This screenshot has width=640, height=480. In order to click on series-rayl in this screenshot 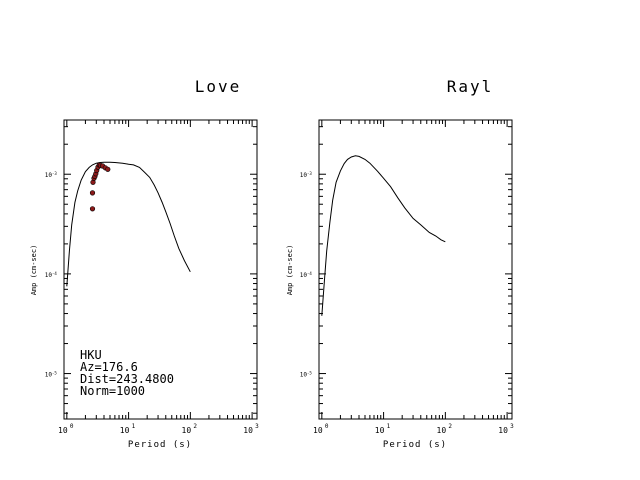, I will do `click(383, 235)`.